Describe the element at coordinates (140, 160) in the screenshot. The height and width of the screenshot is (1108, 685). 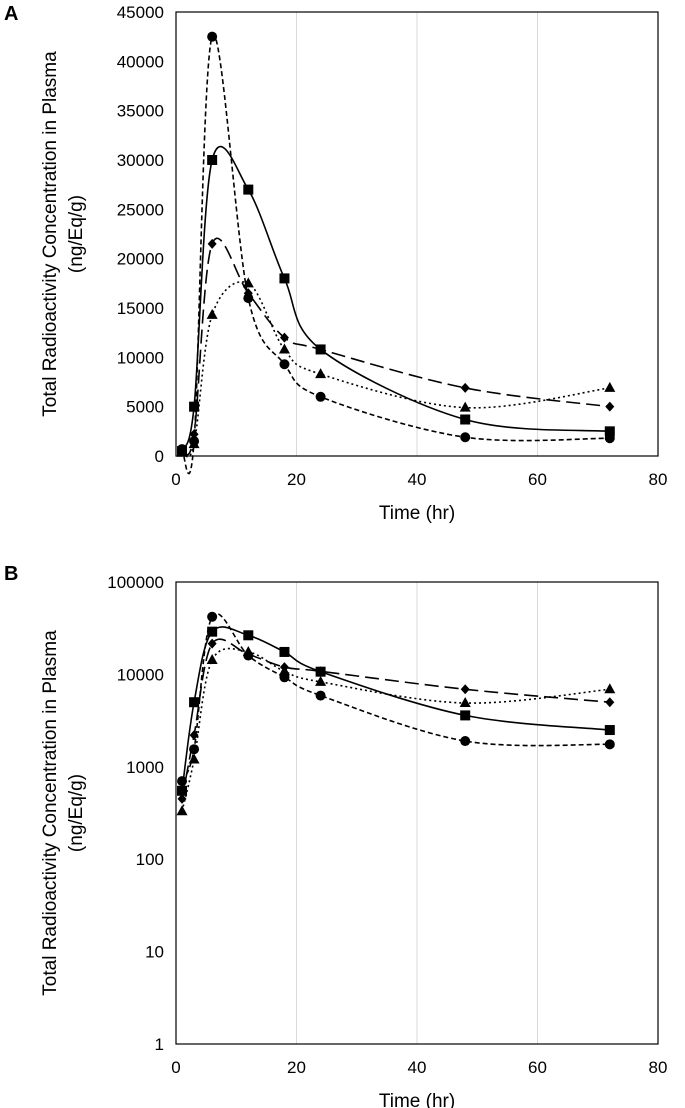
I see `y-tick-label: 30000` at that location.